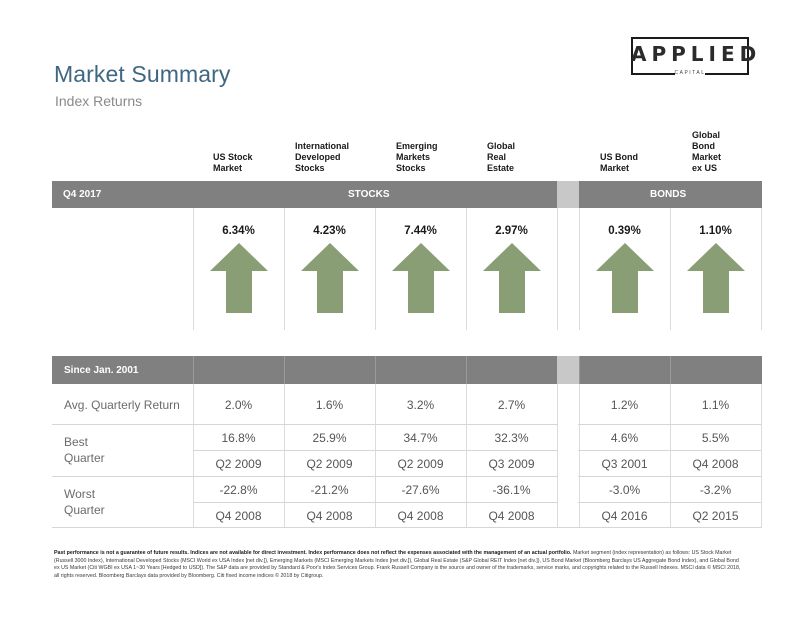 This screenshot has width=800, height=618. What do you see at coordinates (511, 464) in the screenshot?
I see `best-quarter-cell: Q3 2009` at bounding box center [511, 464].